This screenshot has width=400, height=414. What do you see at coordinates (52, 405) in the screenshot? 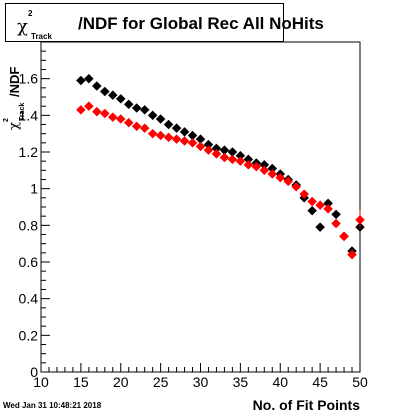
I see `timestamp: Wed Jan 31 10:48:21 2018` at bounding box center [52, 405].